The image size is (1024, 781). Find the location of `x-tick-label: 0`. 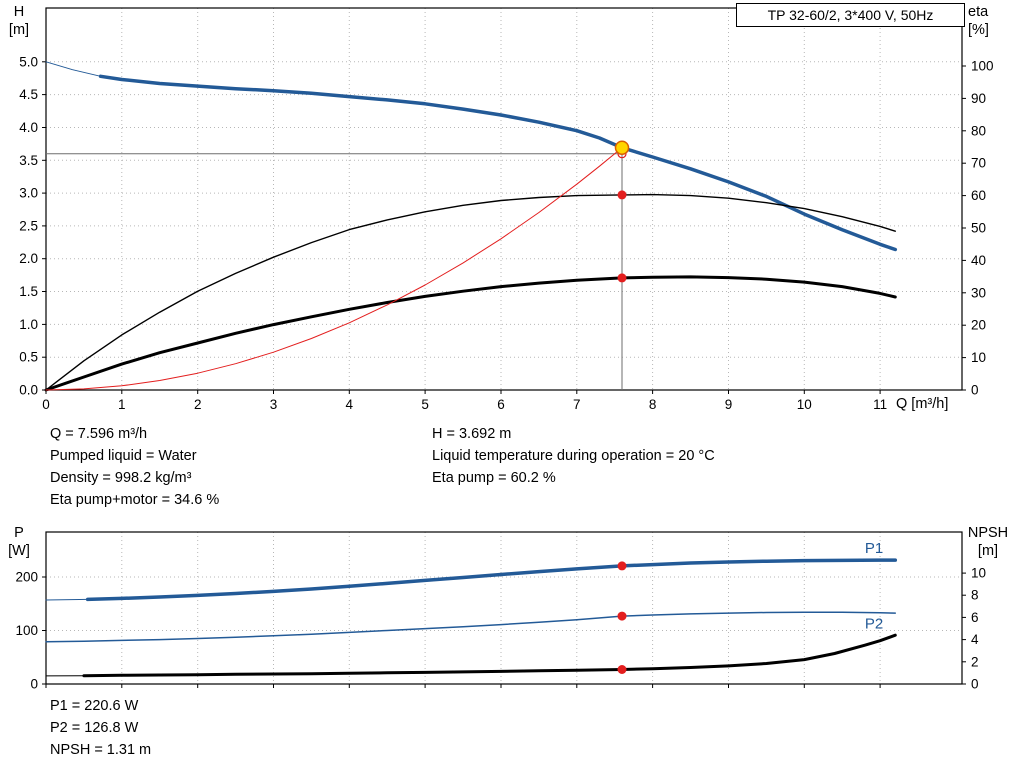

x-tick-label: 0 is located at coordinates (46, 404).